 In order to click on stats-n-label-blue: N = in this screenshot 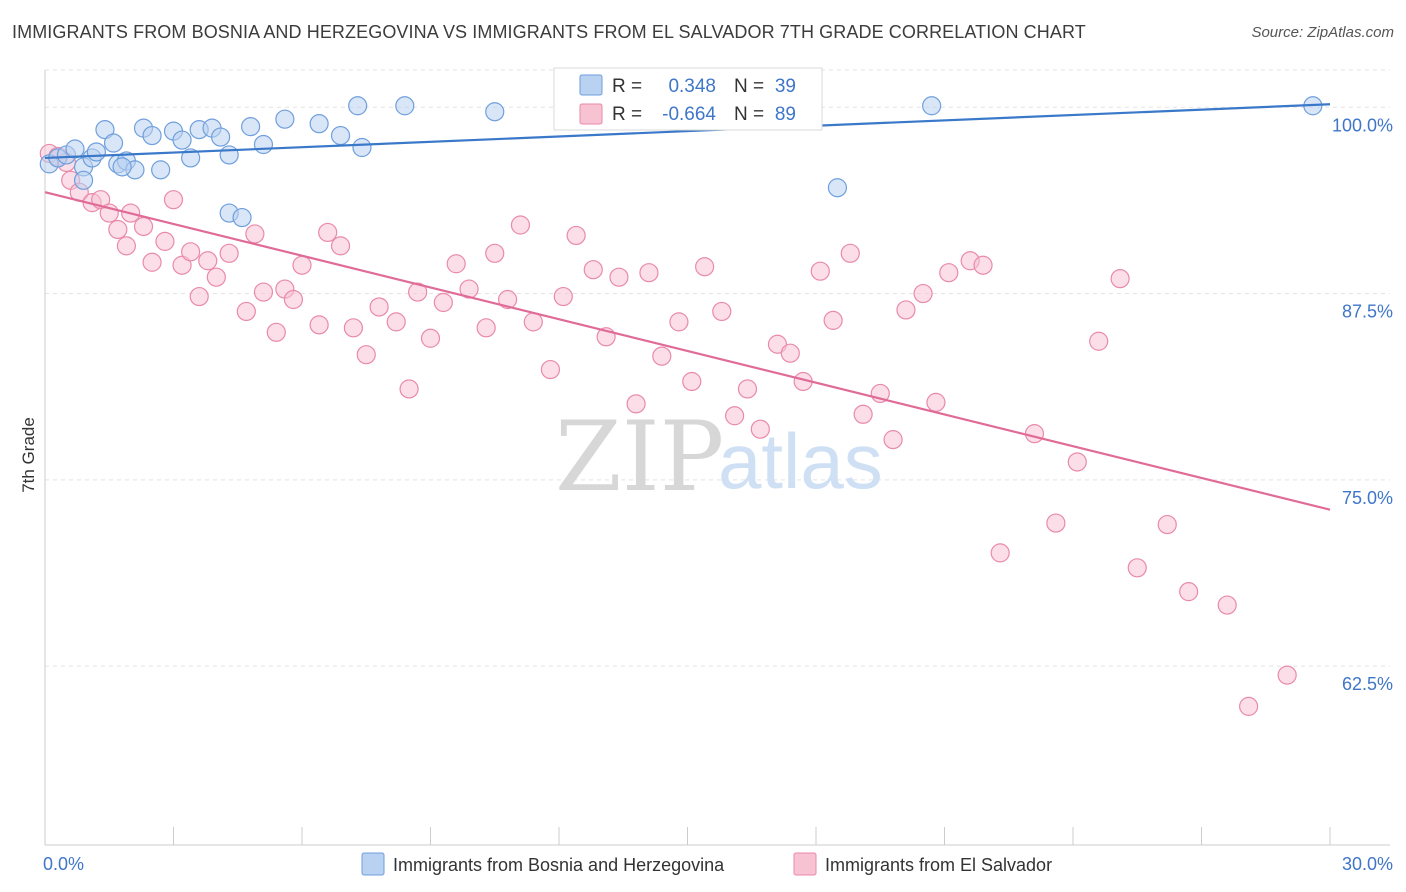, I will do `click(749, 86)`.